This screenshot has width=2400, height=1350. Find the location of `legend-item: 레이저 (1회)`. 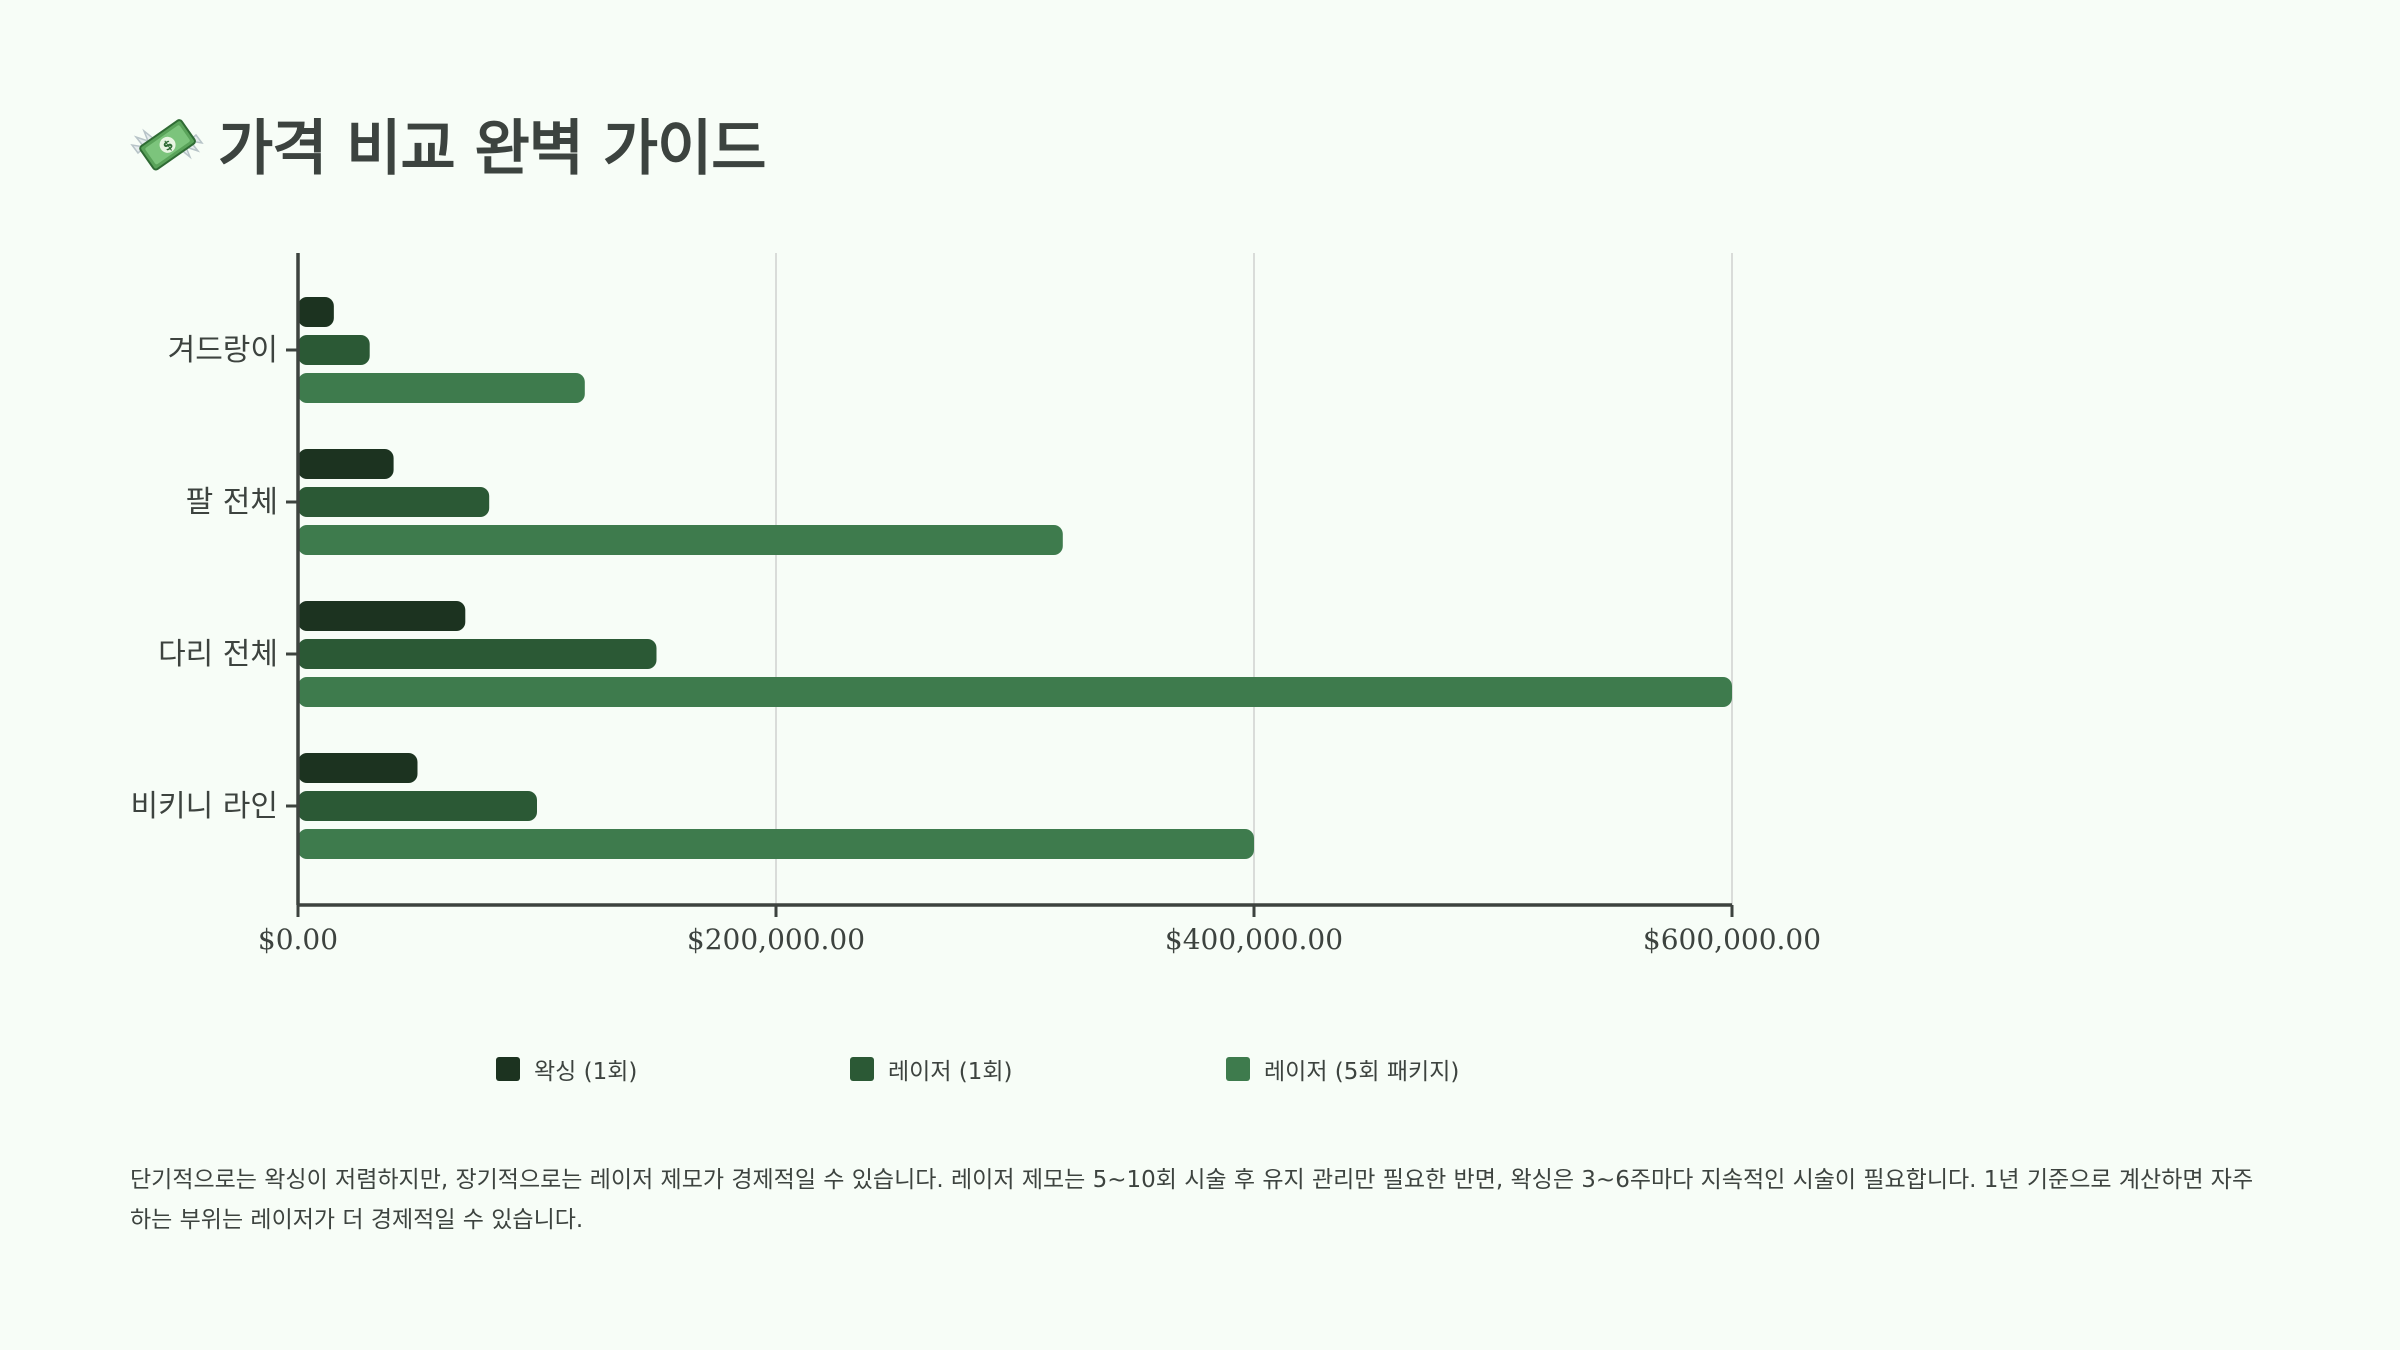

legend-item: 레이저 (1회) is located at coordinates (931, 1069).